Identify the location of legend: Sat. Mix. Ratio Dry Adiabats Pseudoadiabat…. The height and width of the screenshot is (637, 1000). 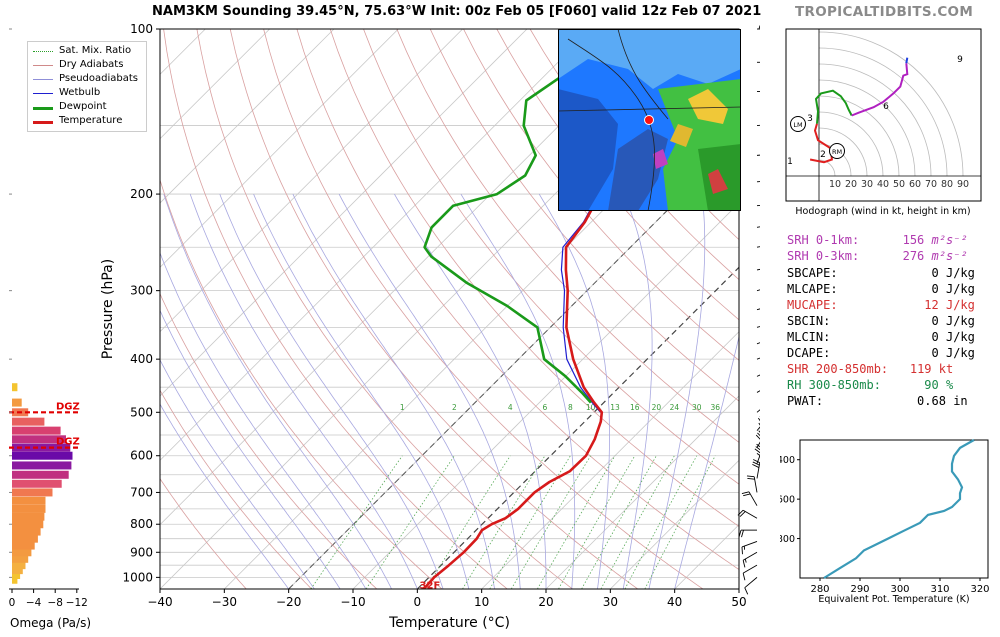
(87, 86).